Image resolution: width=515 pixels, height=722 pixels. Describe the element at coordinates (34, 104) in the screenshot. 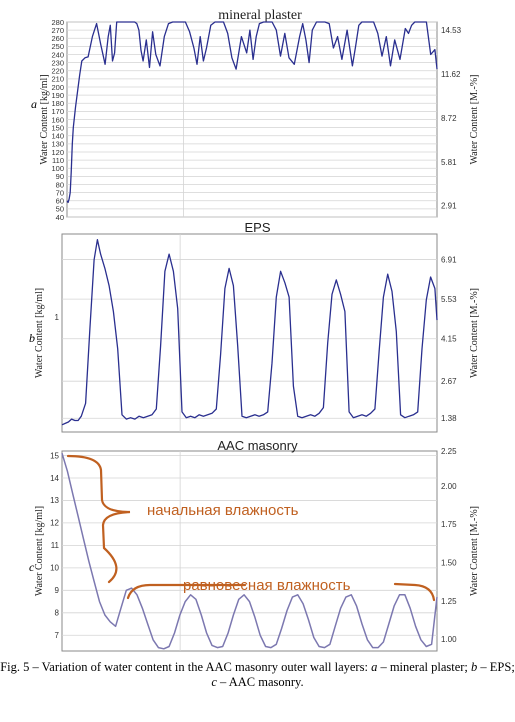

I see `panel-letter: a` at that location.